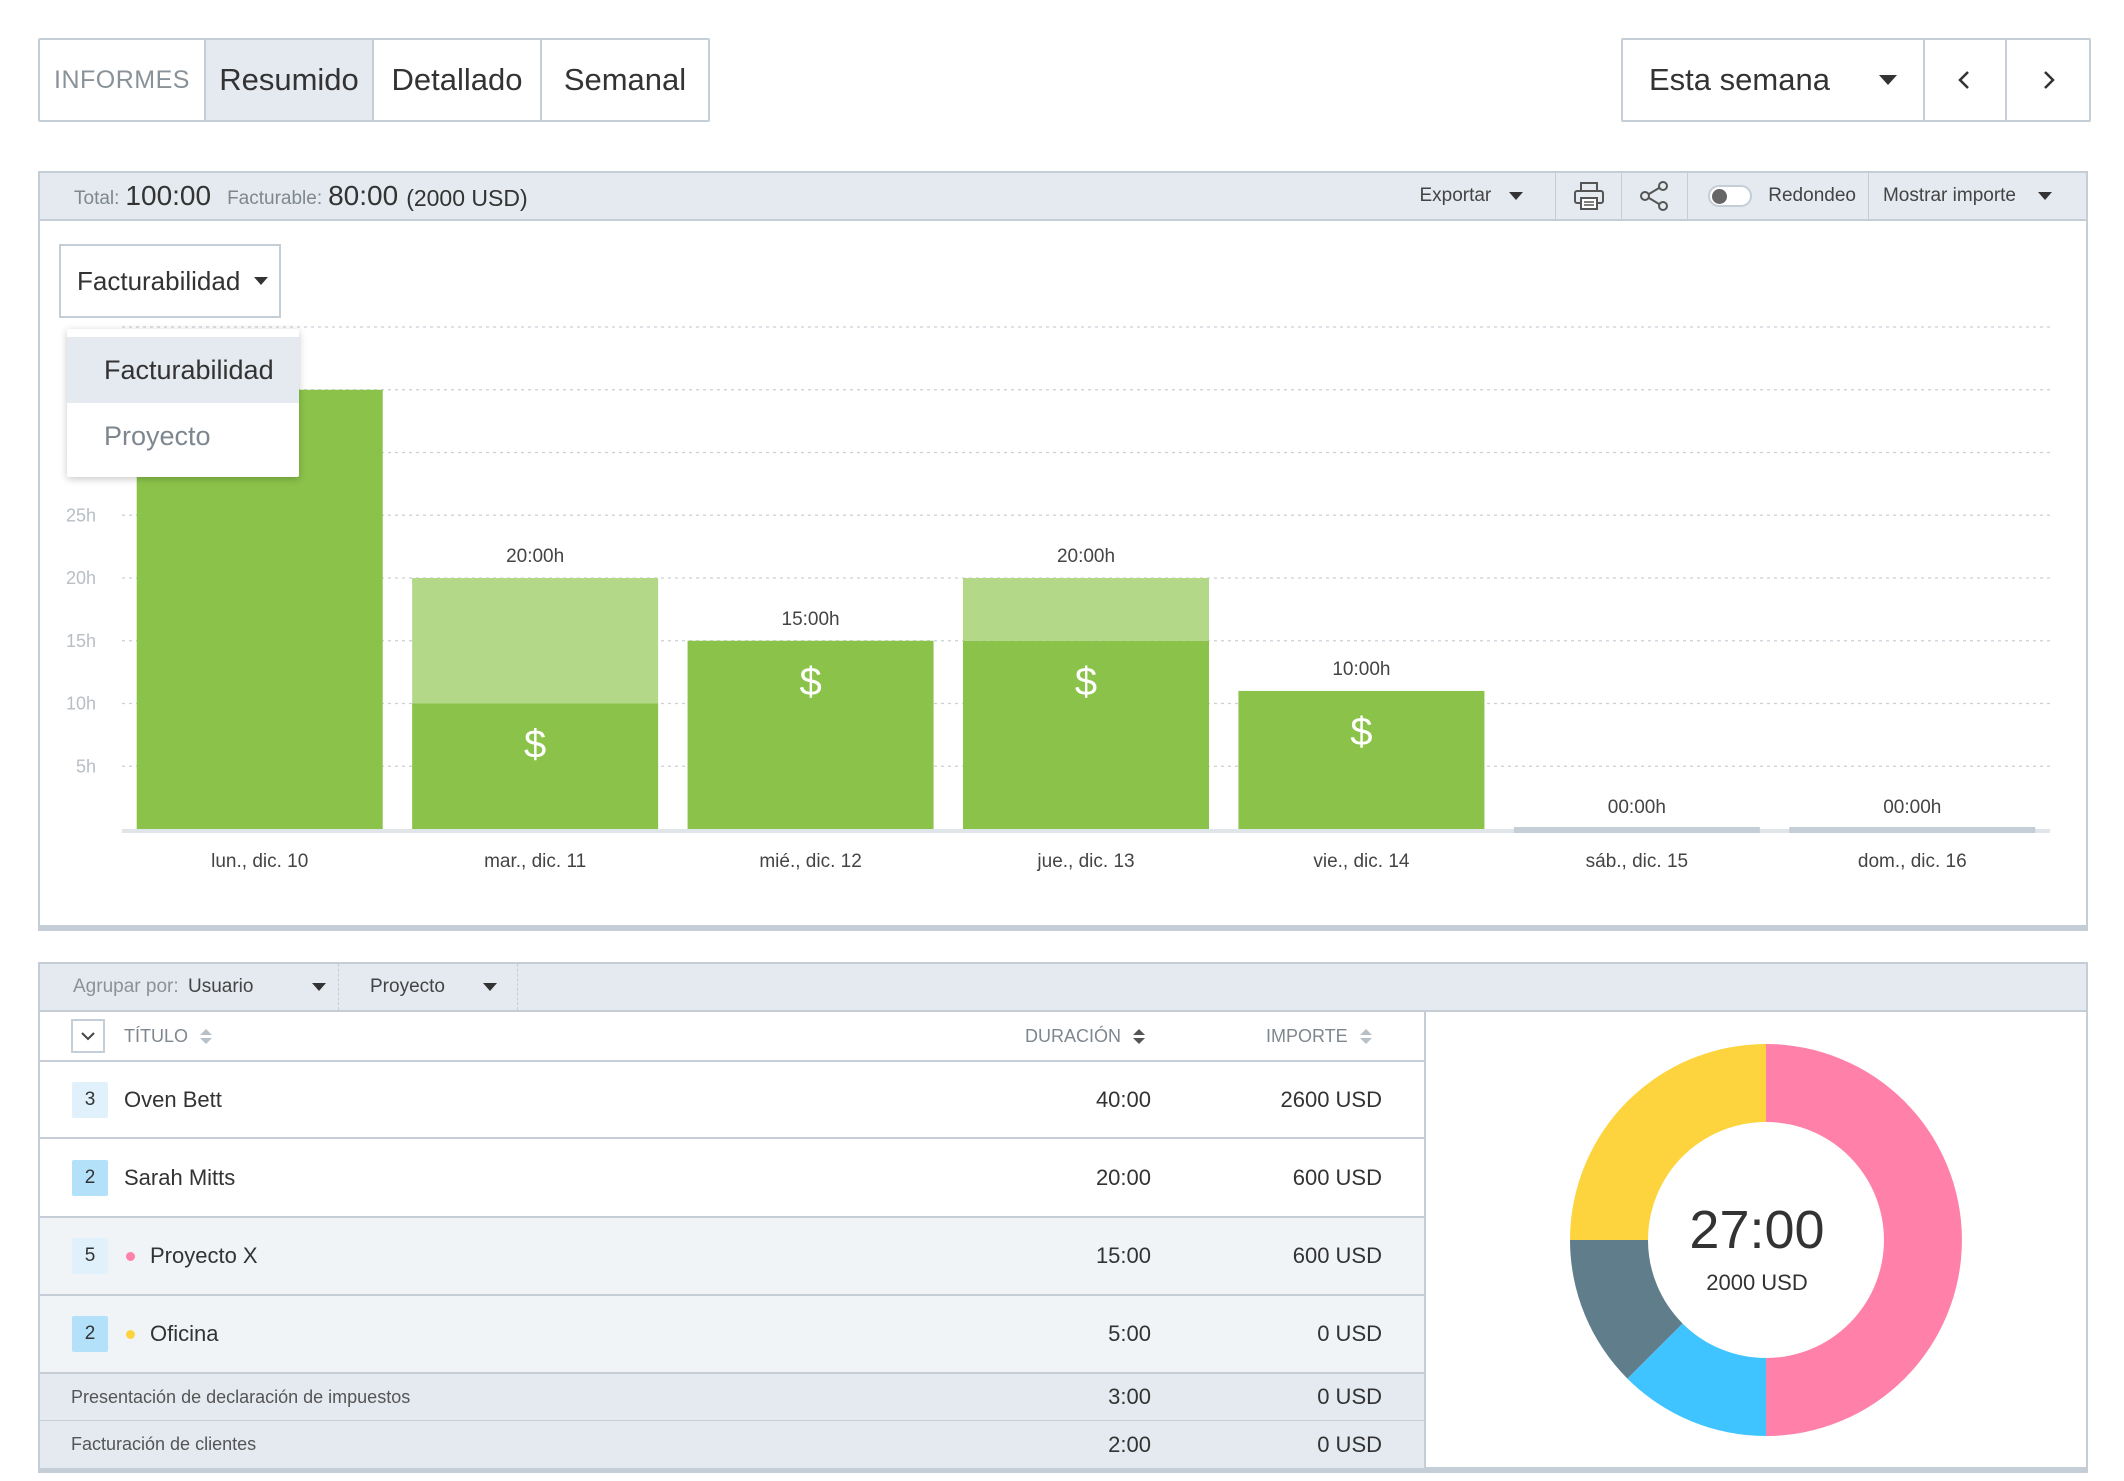 This screenshot has height=1481, width=2124. Describe the element at coordinates (1086, 682) in the screenshot. I see `billable-dollar-icon: $` at that location.